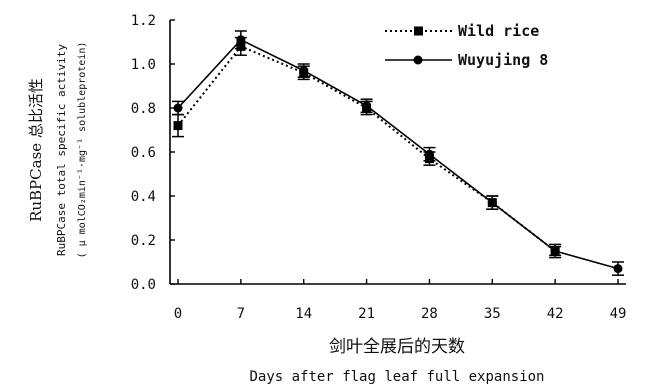  Describe the element at coordinates (503, 60) in the screenshot. I see `legend-label: Wuyujing 8` at that location.